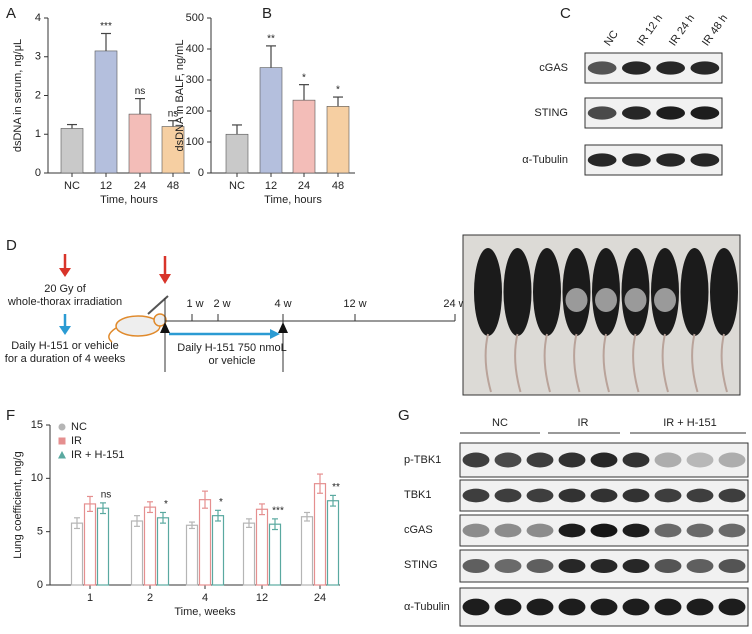 The width and height of the screenshot is (752, 634). I want to click on group-label: IR, so click(583, 423).